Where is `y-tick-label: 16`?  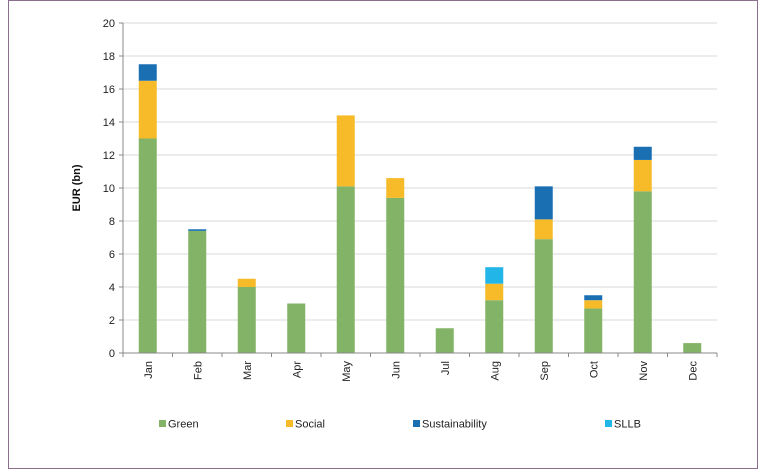
y-tick-label: 16 is located at coordinates (109, 90).